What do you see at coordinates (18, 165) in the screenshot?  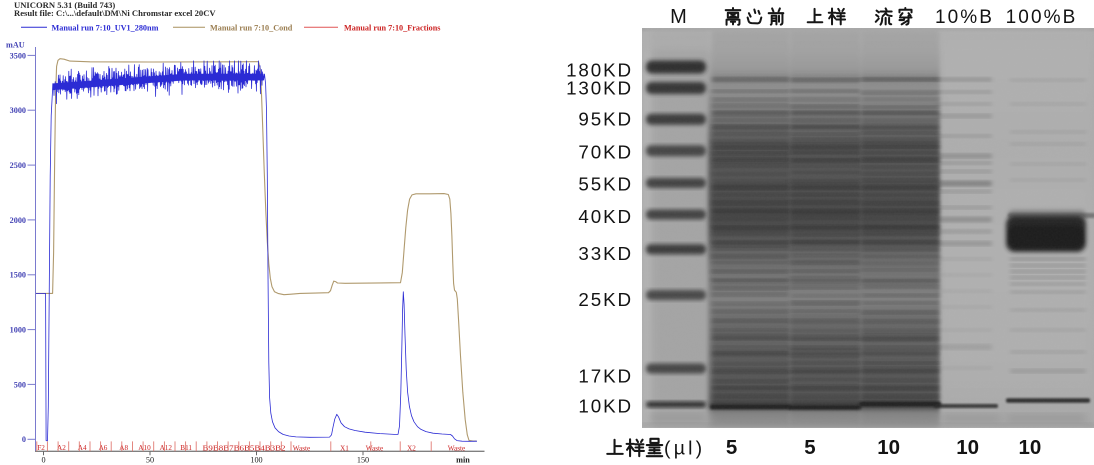 I see `svg-text: 2500` at bounding box center [18, 165].